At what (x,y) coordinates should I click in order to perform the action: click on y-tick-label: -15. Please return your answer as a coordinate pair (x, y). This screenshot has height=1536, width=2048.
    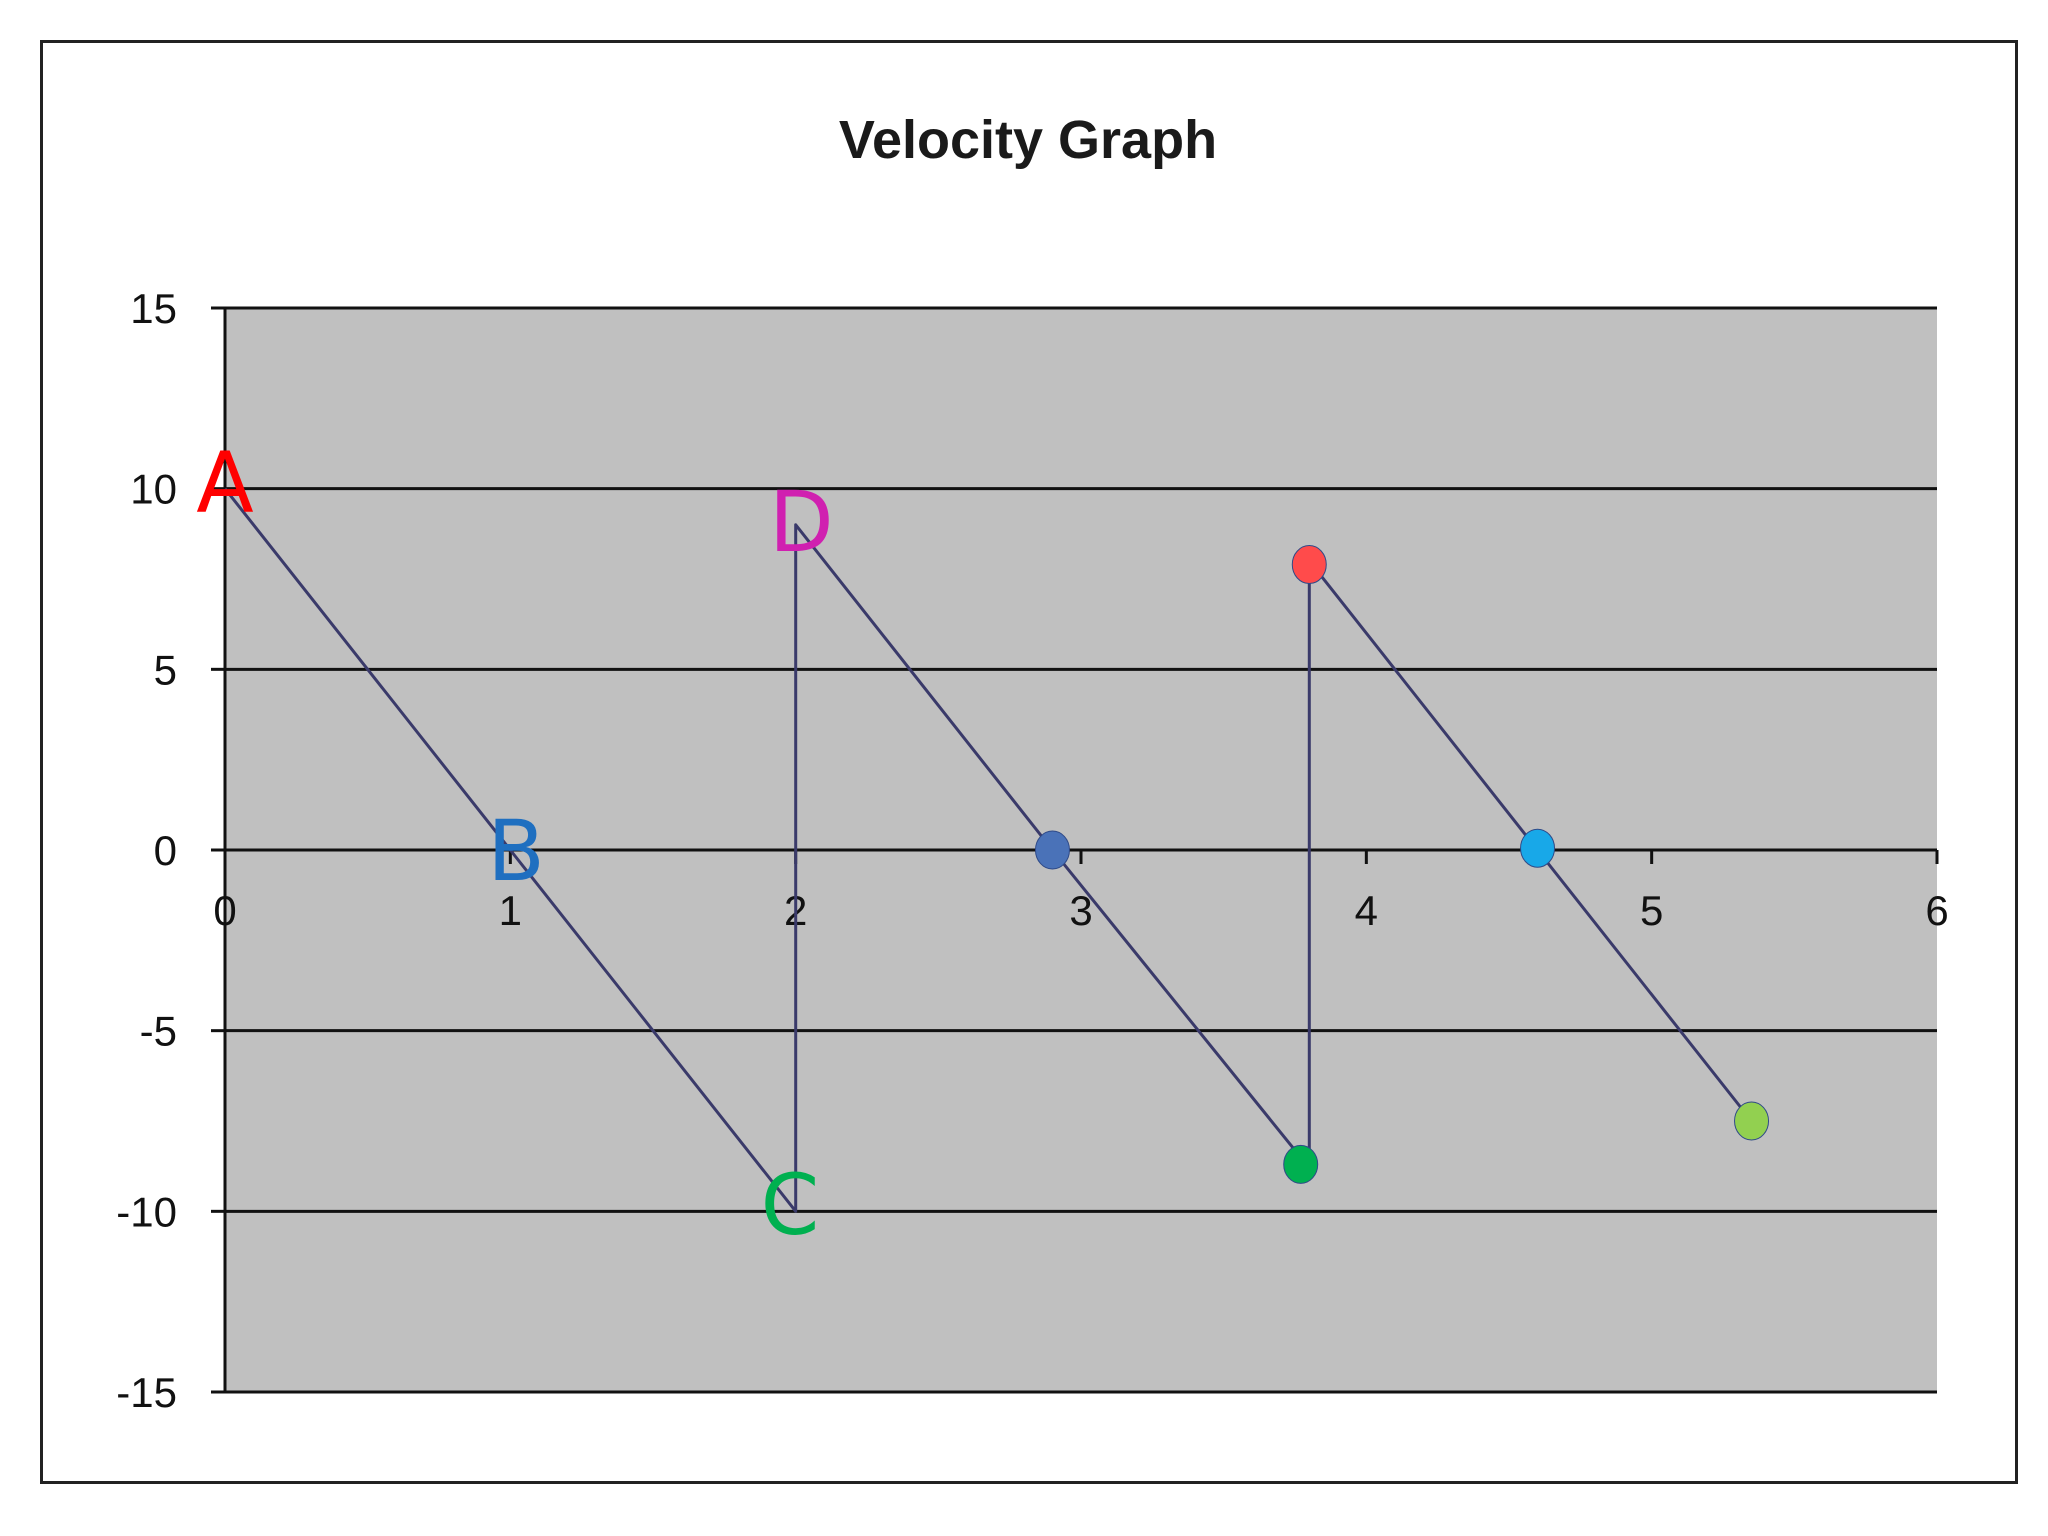
    Looking at the image, I should click on (146, 1392).